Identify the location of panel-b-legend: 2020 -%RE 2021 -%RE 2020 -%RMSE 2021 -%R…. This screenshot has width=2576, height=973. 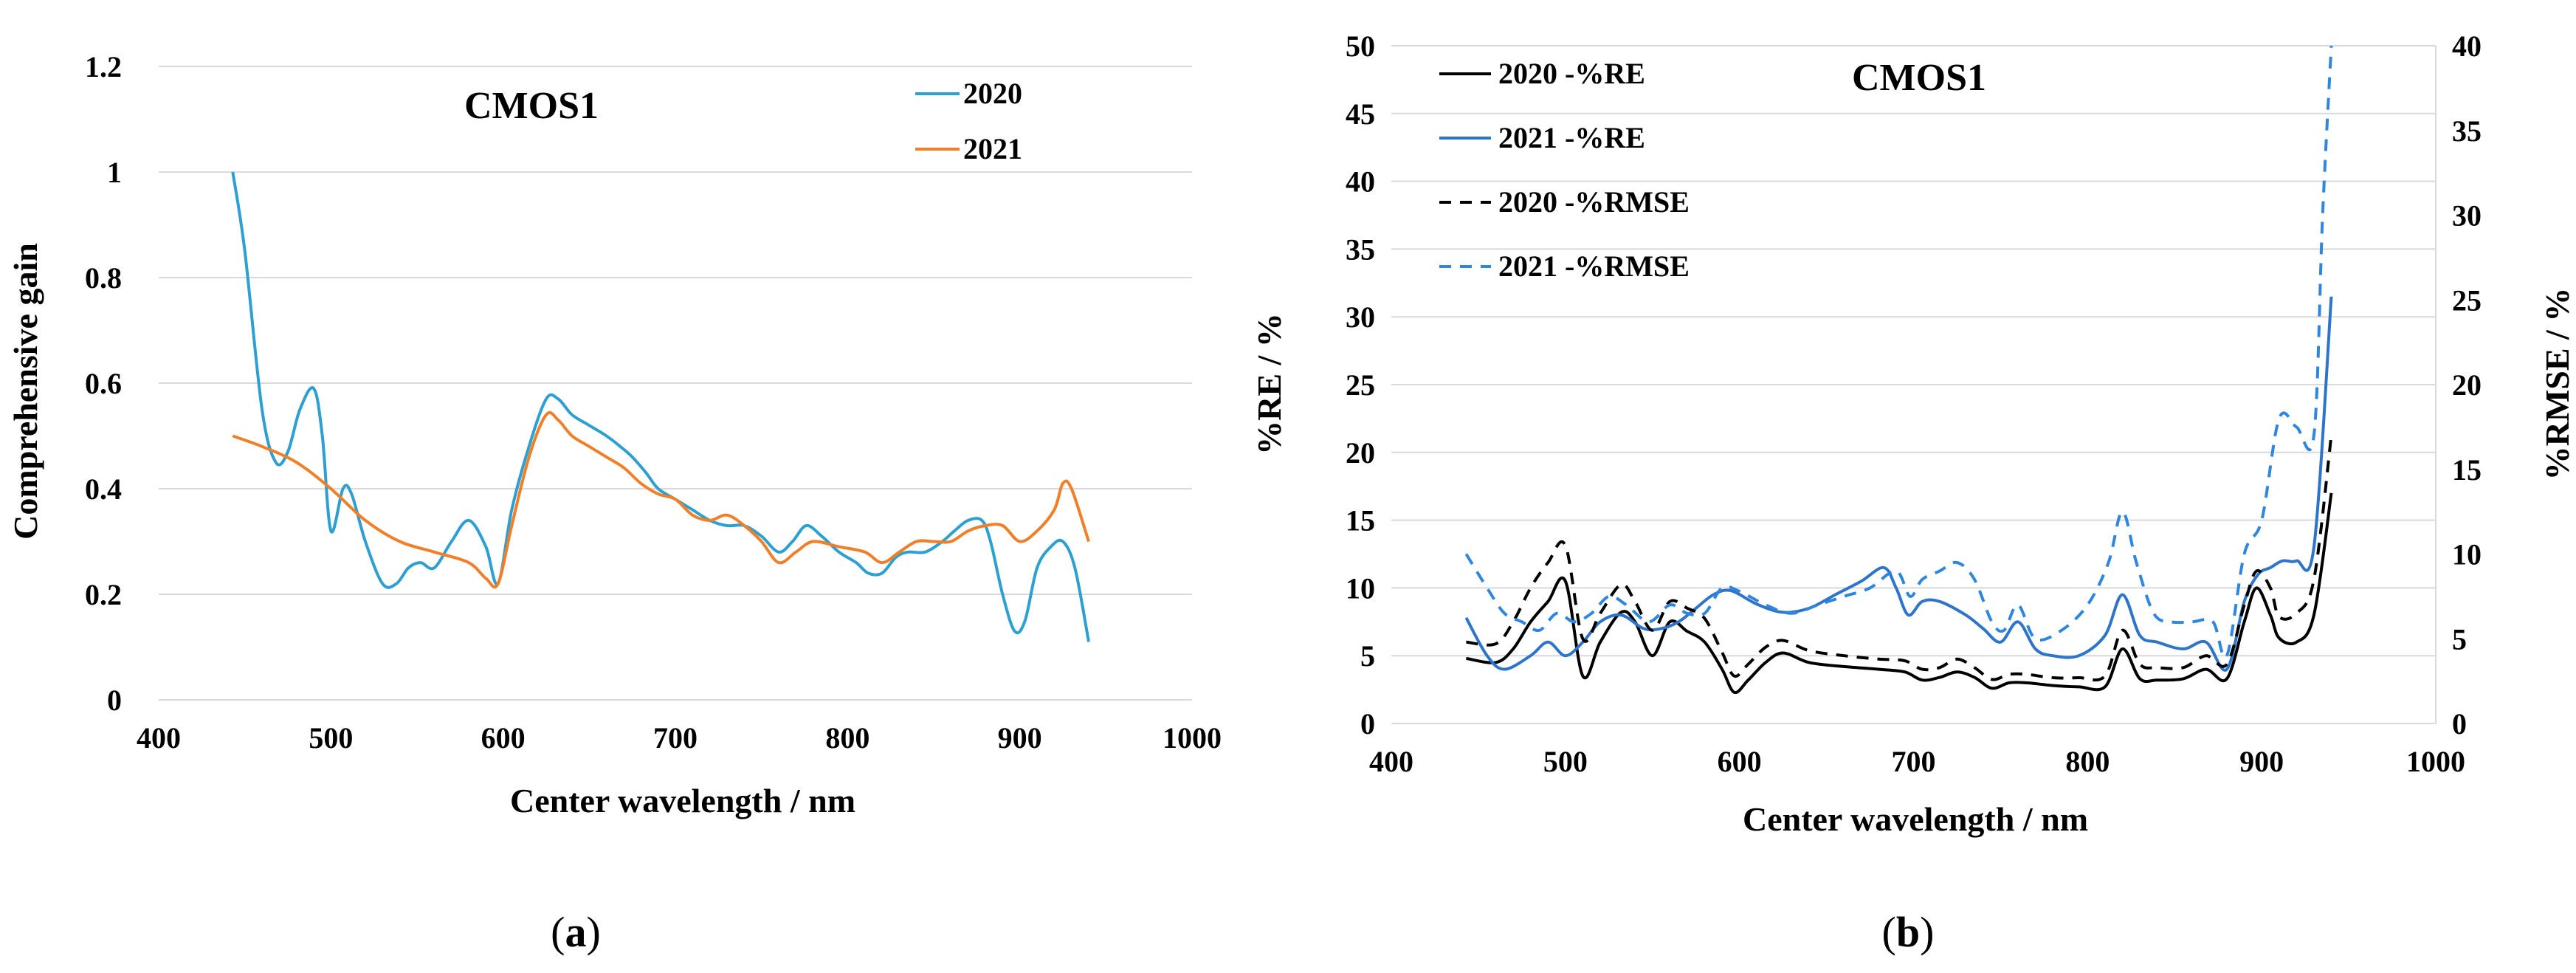
(1564, 170).